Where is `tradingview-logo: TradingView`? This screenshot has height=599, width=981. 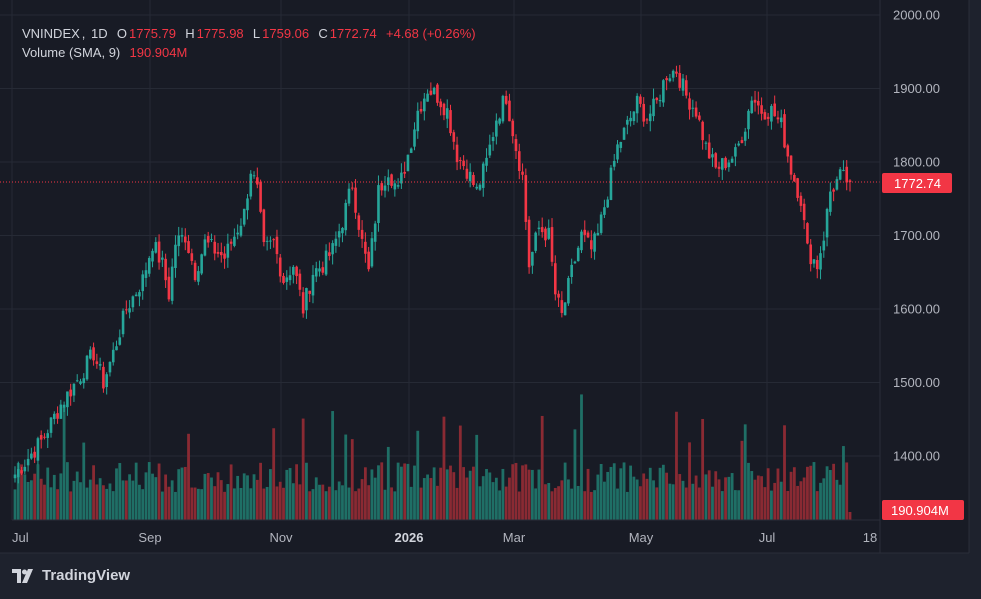 tradingview-logo: TradingView is located at coordinates (71, 575).